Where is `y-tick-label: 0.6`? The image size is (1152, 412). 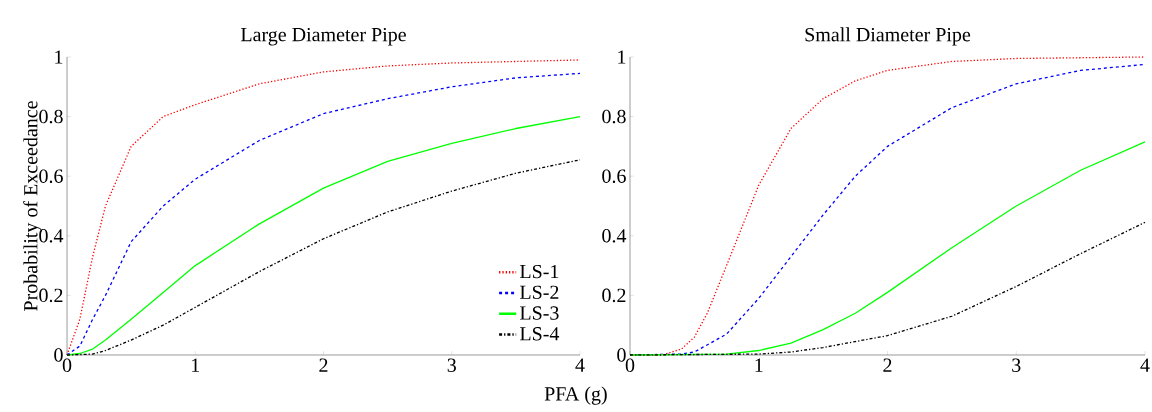
y-tick-label: 0.6 is located at coordinates (614, 176).